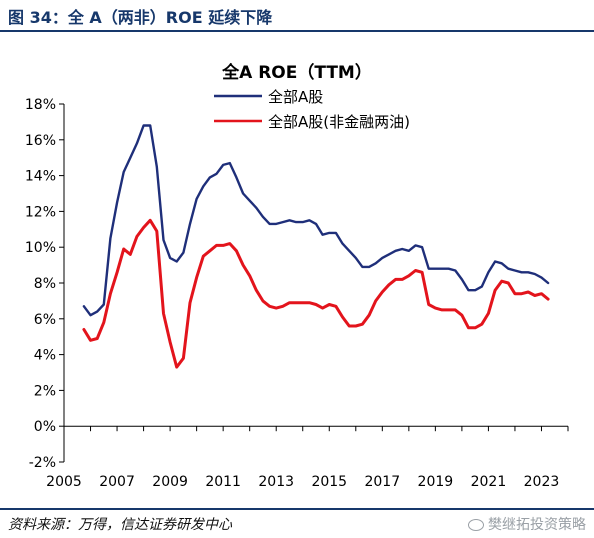 This screenshot has height=538, width=594. What do you see at coordinates (276, 482) in the screenshot?
I see `x-tick-label: 2013` at bounding box center [276, 482].